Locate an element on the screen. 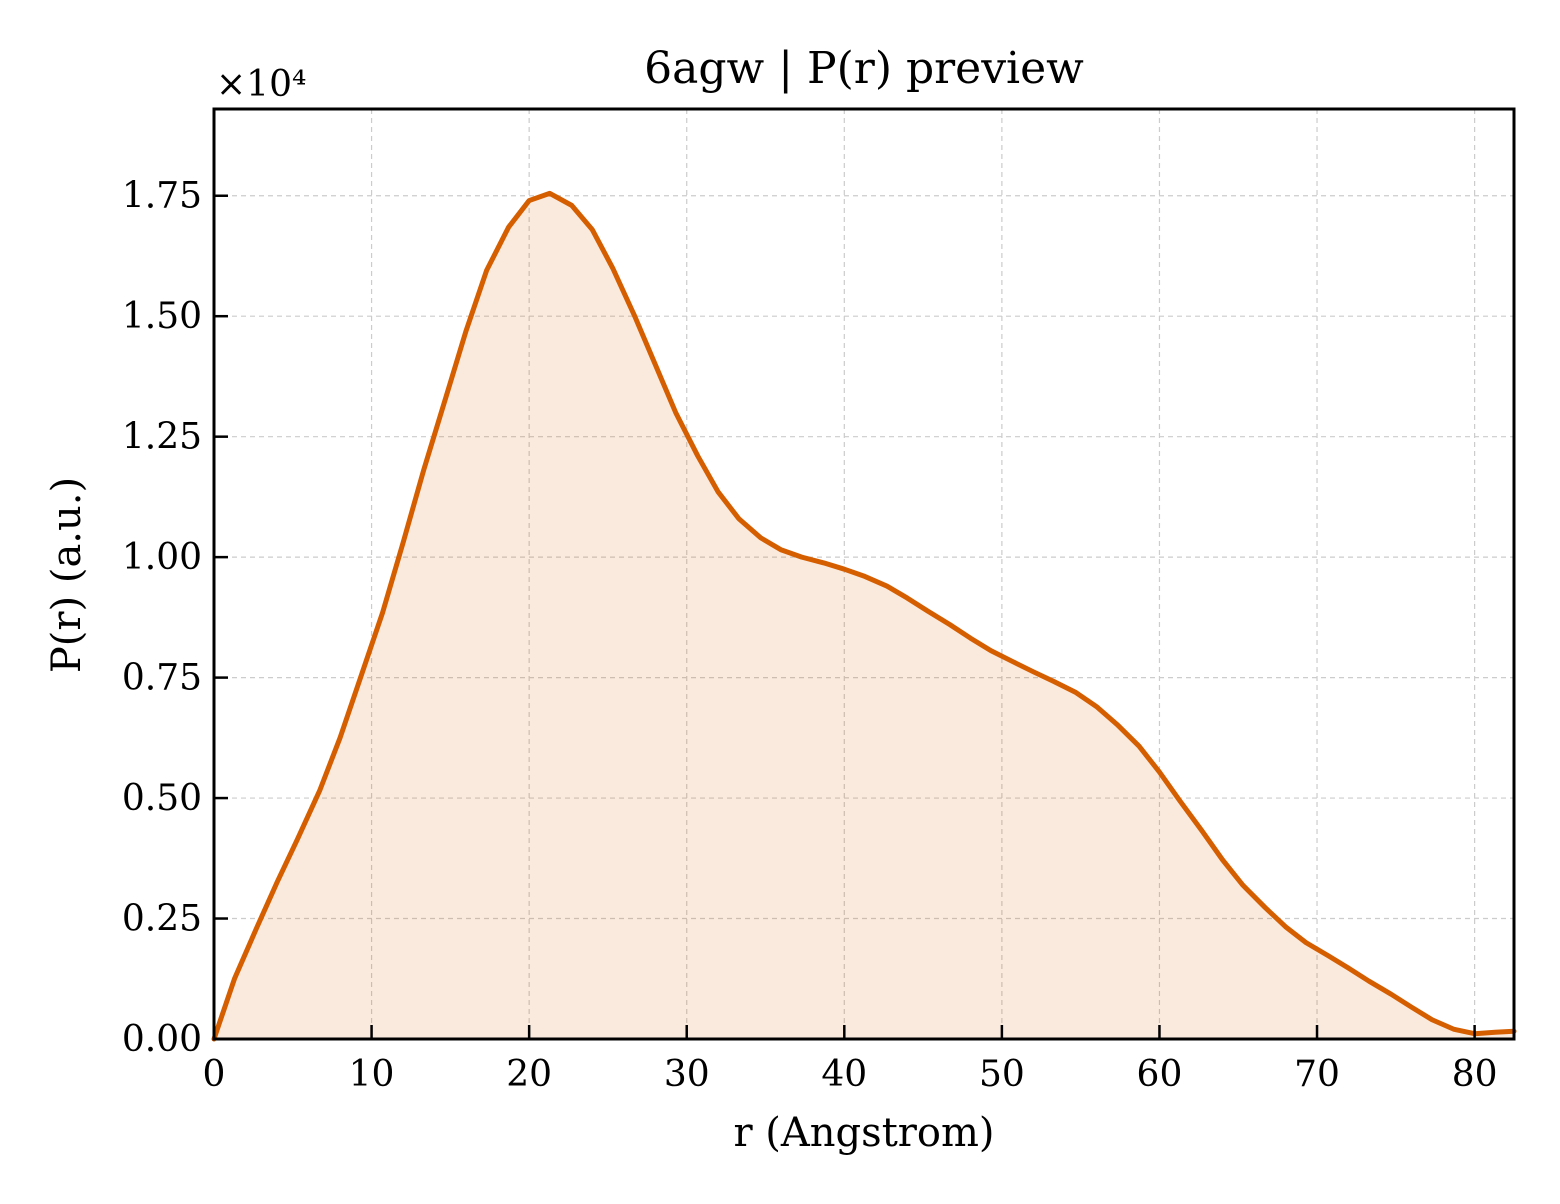 Image resolution: width=1560 pixels, height=1204 pixels. x-tick-label: 40 is located at coordinates (844, 1074).